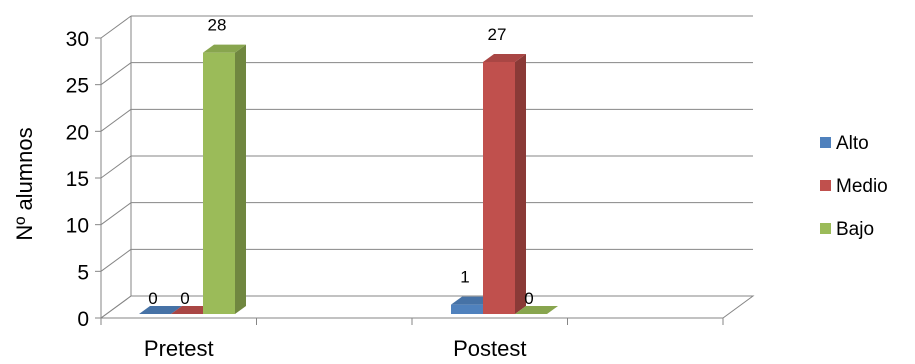 The height and width of the screenshot is (364, 915). I want to click on bar-medio-postest, so click(504, 184).